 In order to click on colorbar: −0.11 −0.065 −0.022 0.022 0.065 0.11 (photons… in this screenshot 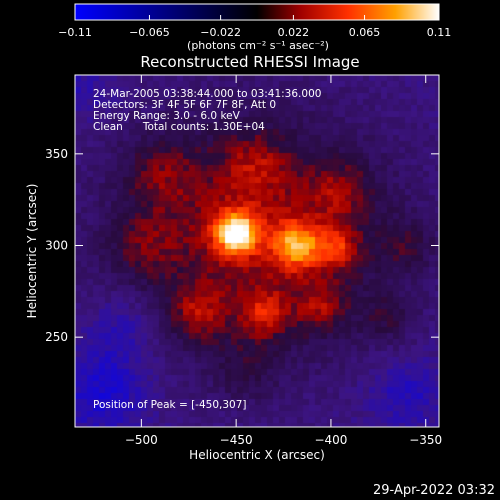, I will do `click(255, 27)`.